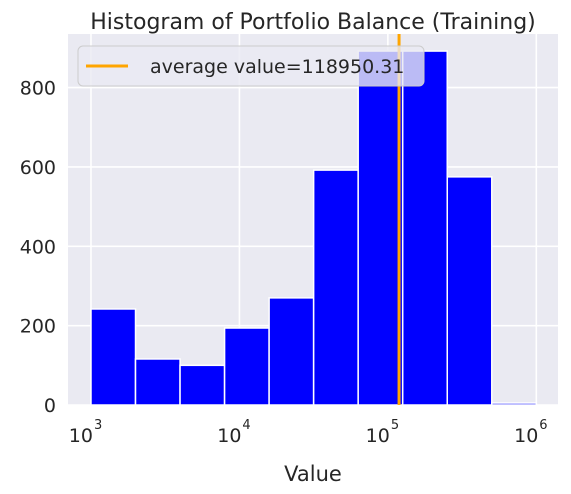 The height and width of the screenshot is (494, 571). Describe the element at coordinates (308, 432) in the screenshot. I see `x-axis-ticks: 10 3 10 4 10 5 10 6` at that location.